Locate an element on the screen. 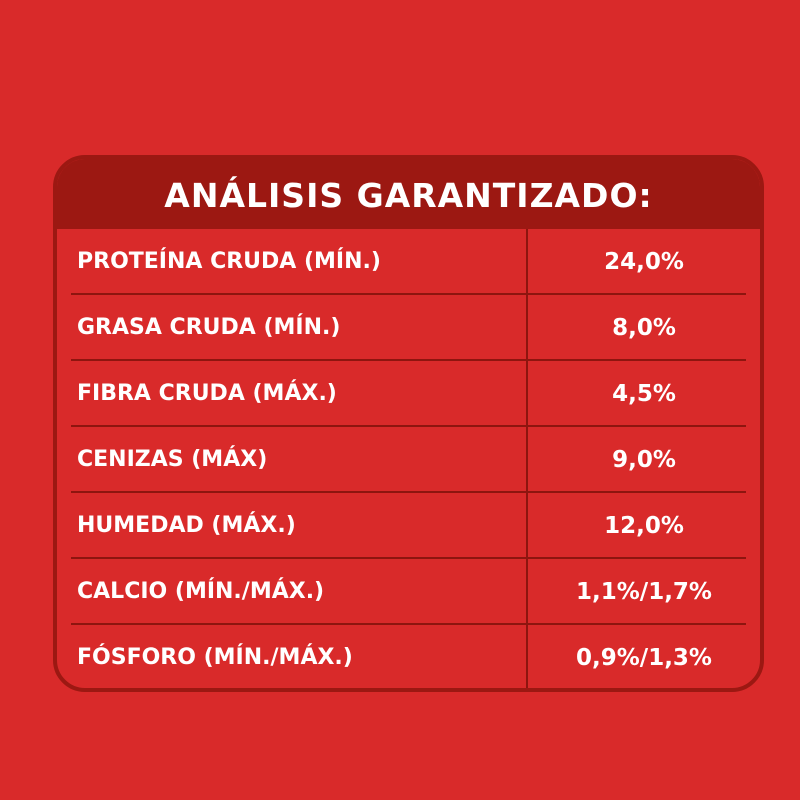 This screenshot has width=800, height=800. nutrient-label: CENIZAS (MÁX) is located at coordinates (172, 459).